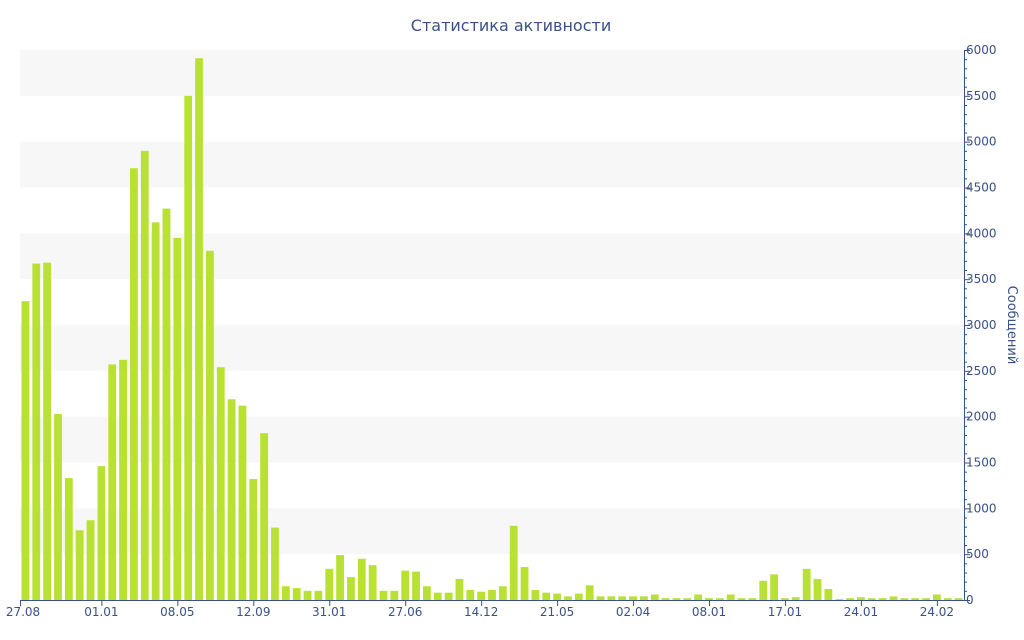 The width and height of the screenshot is (1024, 640). What do you see at coordinates (981, 279) in the screenshot?
I see `y-tick-label: 3500` at bounding box center [981, 279].